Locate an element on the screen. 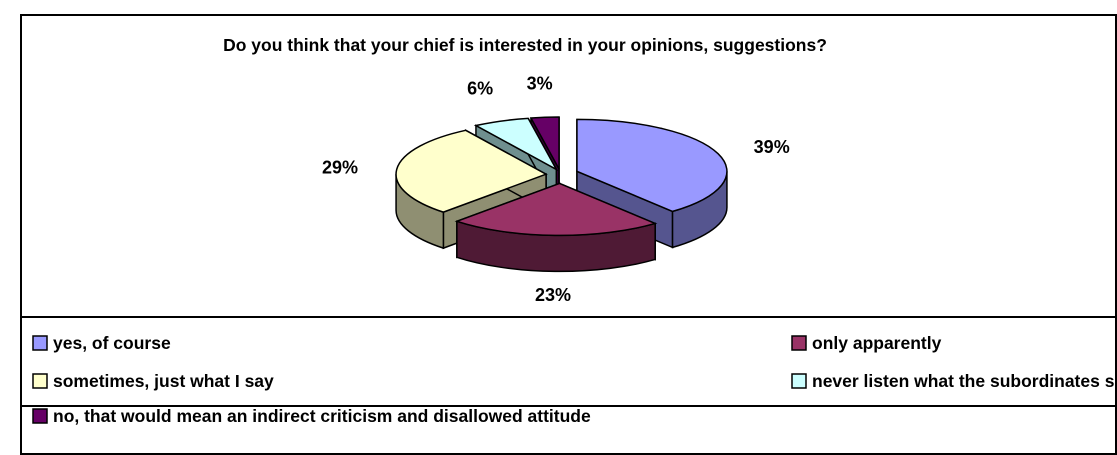  legend-item: yes, of course is located at coordinates (101, 343).